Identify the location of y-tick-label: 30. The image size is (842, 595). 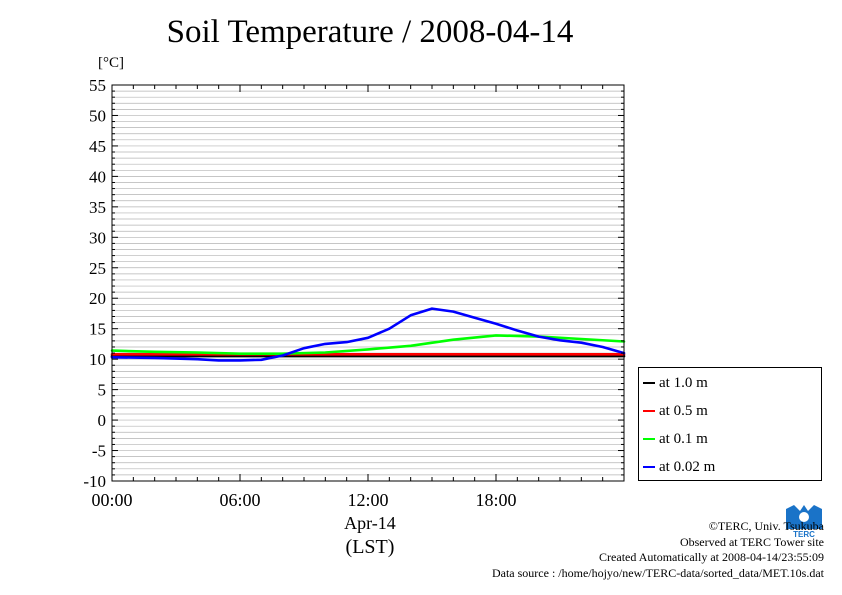
(97, 237).